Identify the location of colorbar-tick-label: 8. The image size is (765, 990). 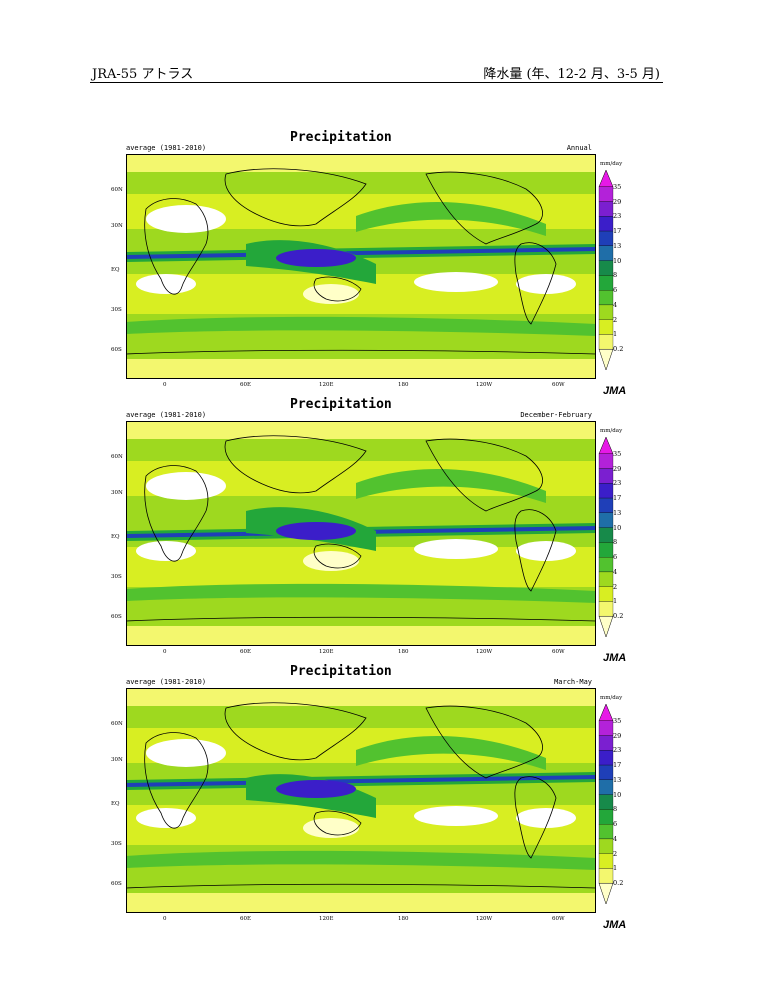
(615, 275).